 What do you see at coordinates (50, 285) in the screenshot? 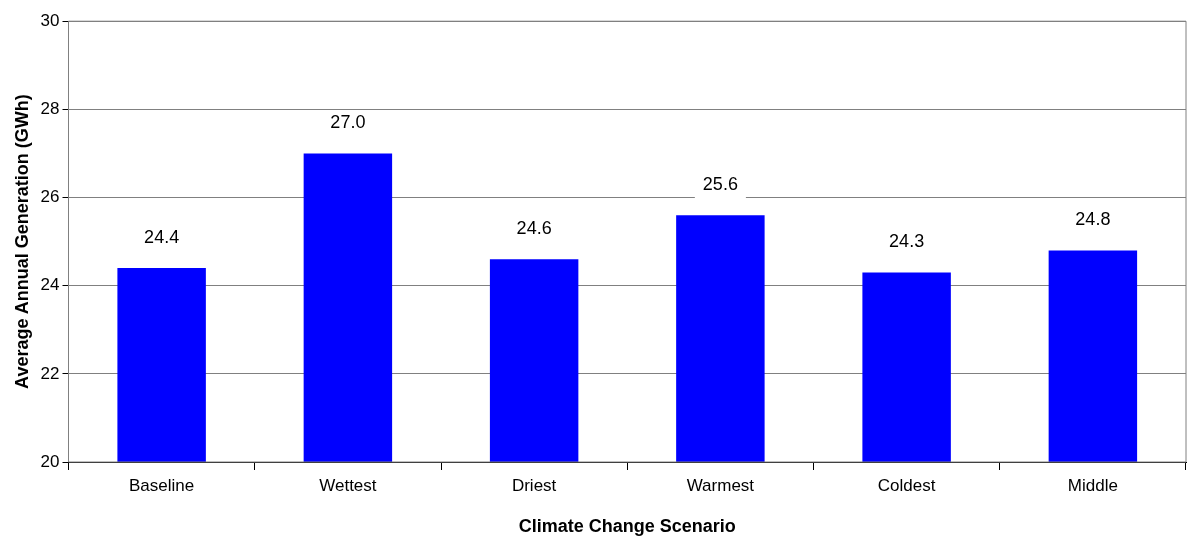
I see `y-tick-label: 24` at bounding box center [50, 285].